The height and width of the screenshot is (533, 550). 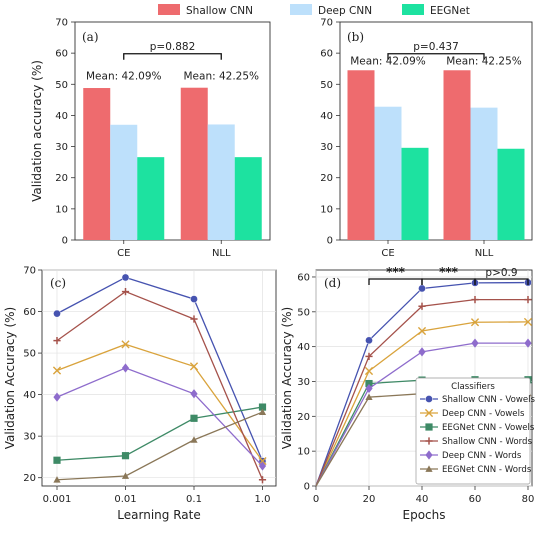 What do you see at coordinates (345, 11) in the screenshot?
I see `legend-label: Deep CNN` at bounding box center [345, 11].